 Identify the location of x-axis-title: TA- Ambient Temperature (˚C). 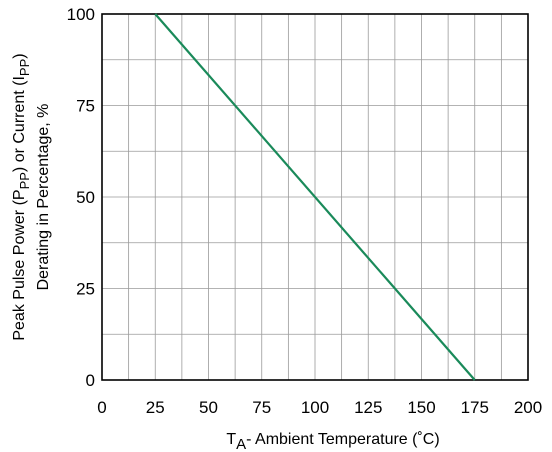
(332, 441).